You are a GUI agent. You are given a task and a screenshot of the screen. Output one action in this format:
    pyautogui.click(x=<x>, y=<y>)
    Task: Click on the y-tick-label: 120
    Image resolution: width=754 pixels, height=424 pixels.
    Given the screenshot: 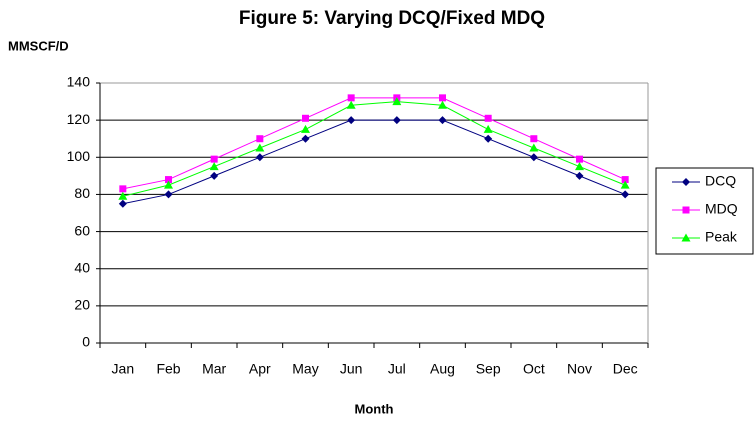 What is the action you would take?
    pyautogui.click(x=79, y=119)
    